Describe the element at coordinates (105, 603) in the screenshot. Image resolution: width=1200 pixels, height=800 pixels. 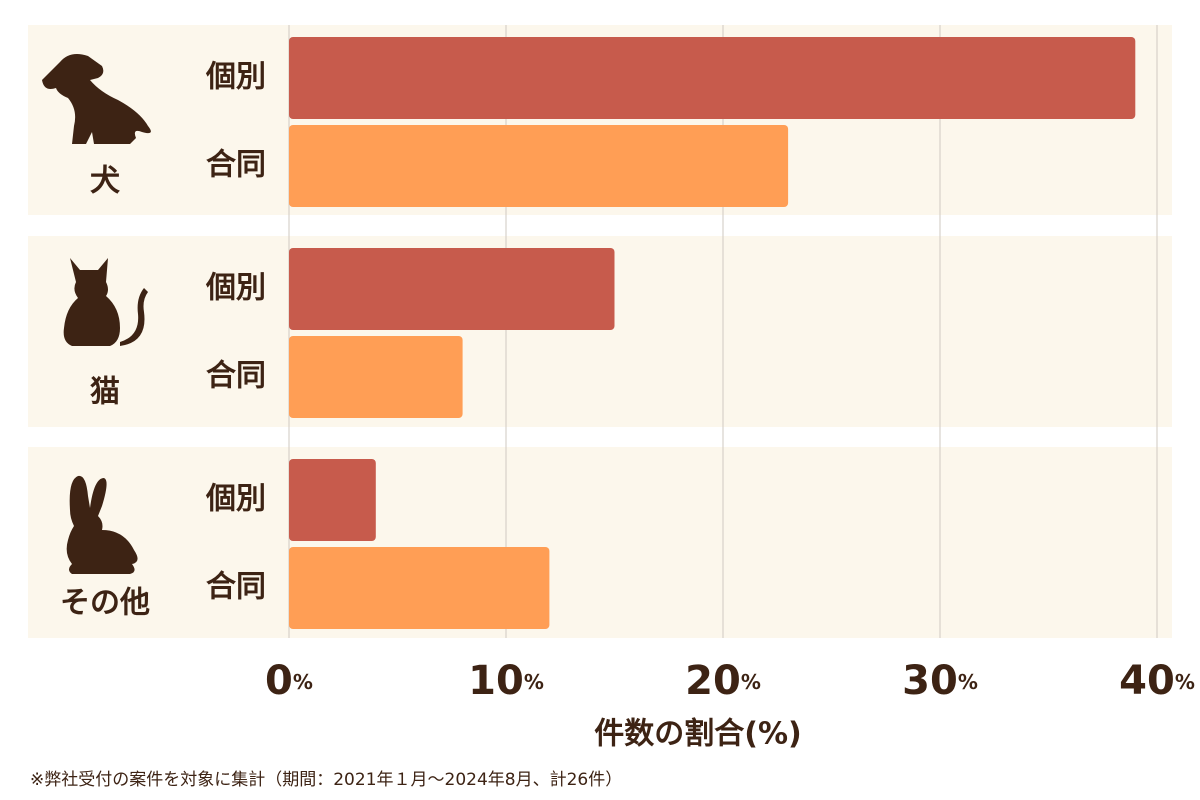
I see `category-label: その他` at that location.